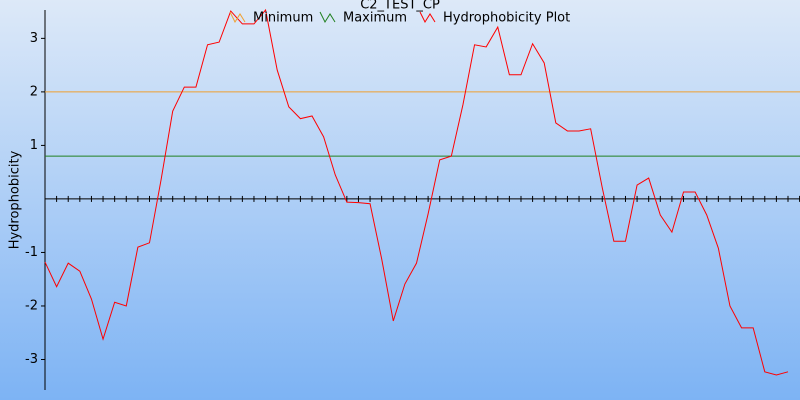  I want to click on y-tick-label: 2, so click(34, 91).